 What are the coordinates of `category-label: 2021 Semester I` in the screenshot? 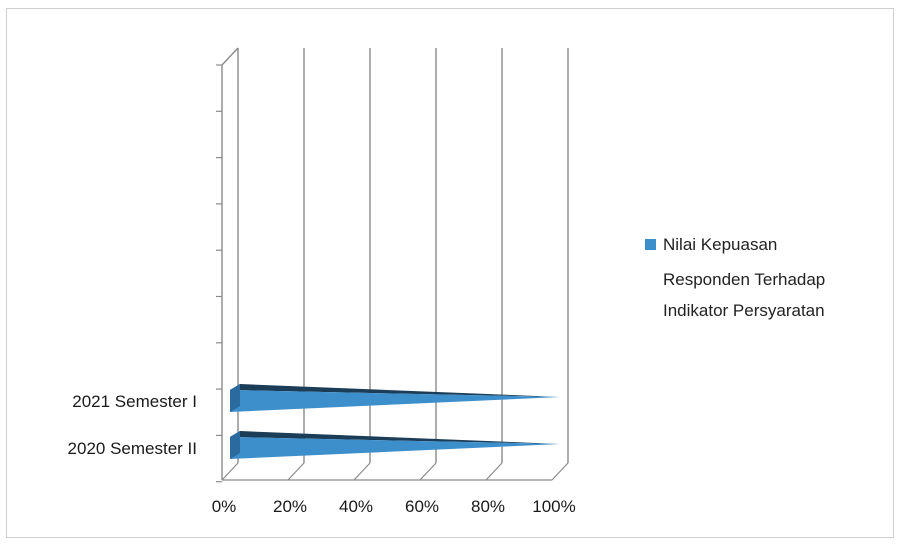 It's located at (134, 401).